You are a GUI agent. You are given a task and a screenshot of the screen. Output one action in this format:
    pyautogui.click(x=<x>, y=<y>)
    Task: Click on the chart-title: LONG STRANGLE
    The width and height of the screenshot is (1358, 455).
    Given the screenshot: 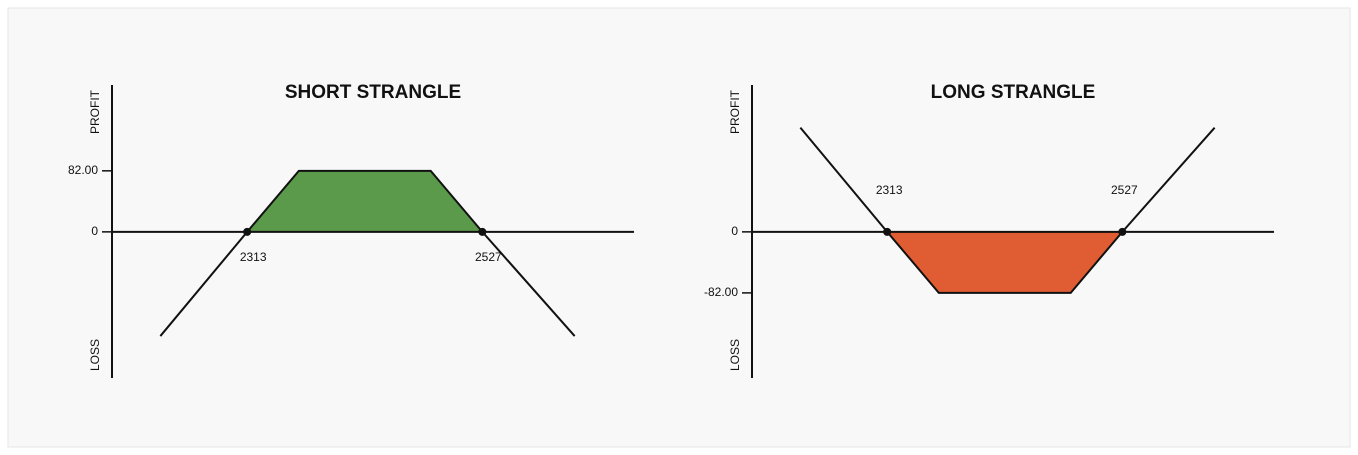 What is the action you would take?
    pyautogui.click(x=1013, y=92)
    